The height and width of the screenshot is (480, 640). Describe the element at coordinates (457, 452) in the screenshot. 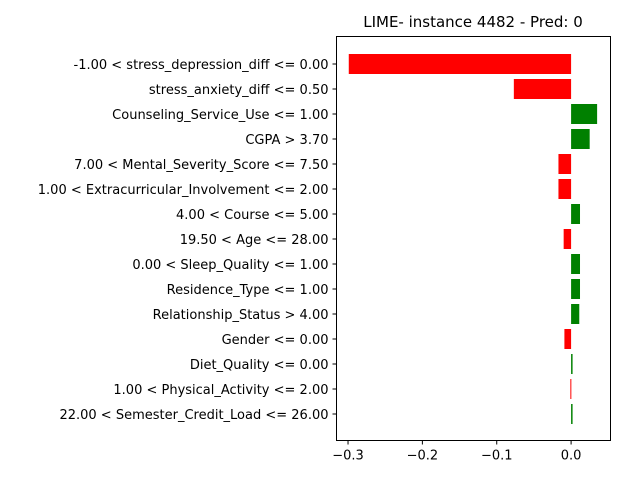

I see `x-ticks: −0.3 −0.2 −0.1 0.0` at that location.